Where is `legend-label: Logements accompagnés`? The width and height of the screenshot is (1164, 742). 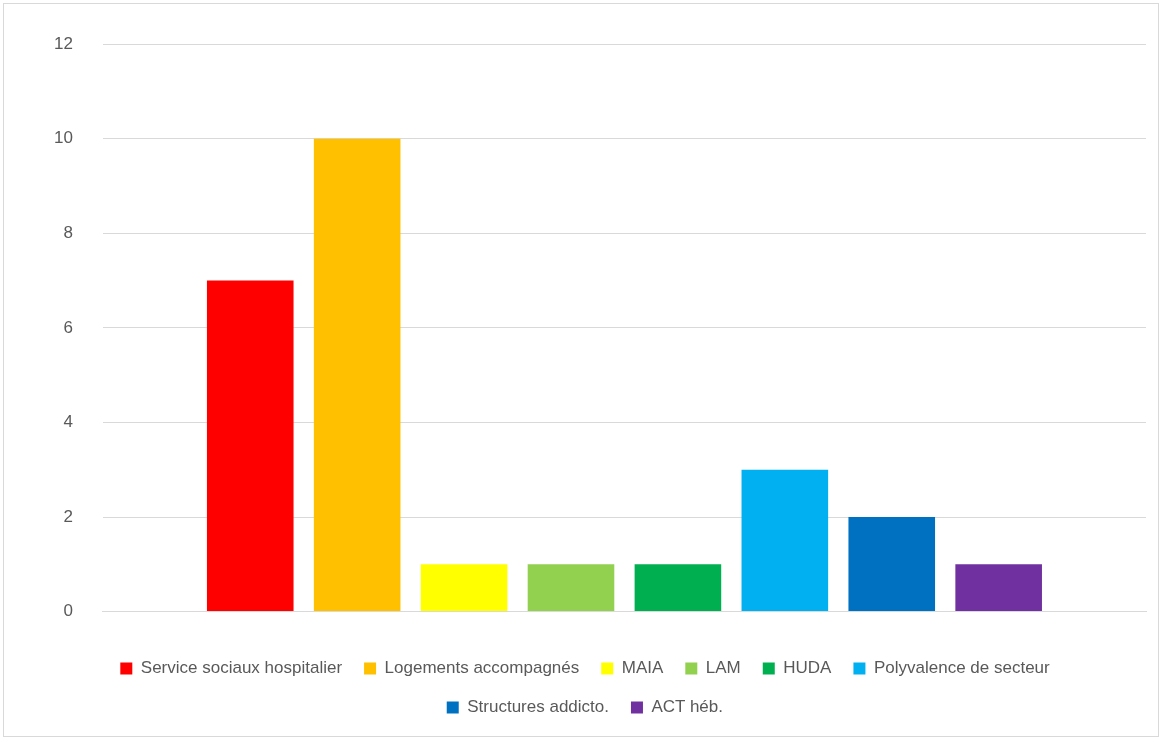
legend-label: Logements accompagnés is located at coordinates (482, 668).